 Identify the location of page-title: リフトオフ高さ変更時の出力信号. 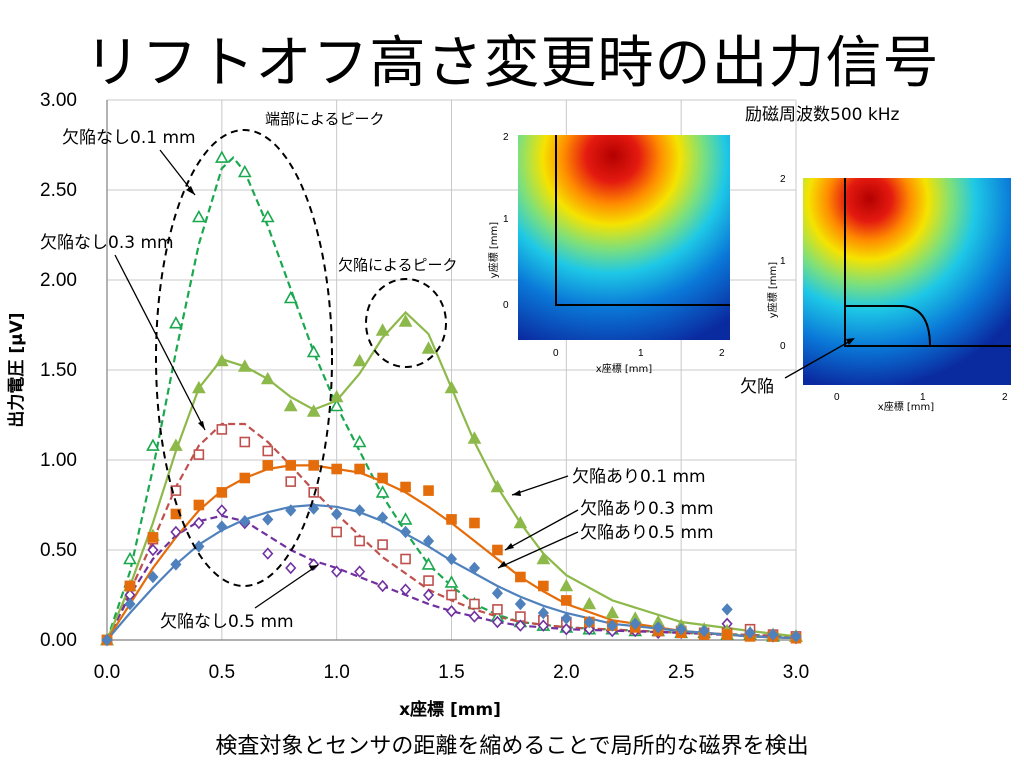
(512, 63).